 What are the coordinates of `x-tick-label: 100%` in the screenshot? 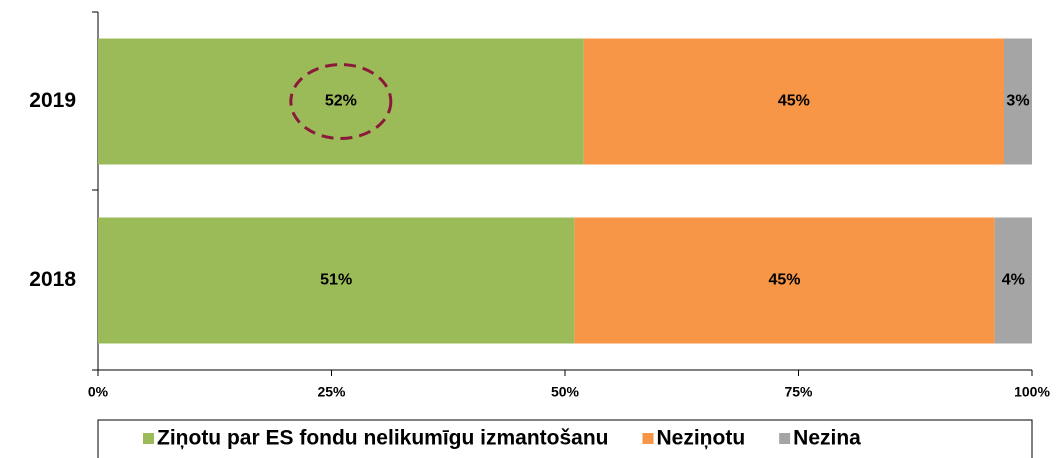 It's located at (1032, 392).